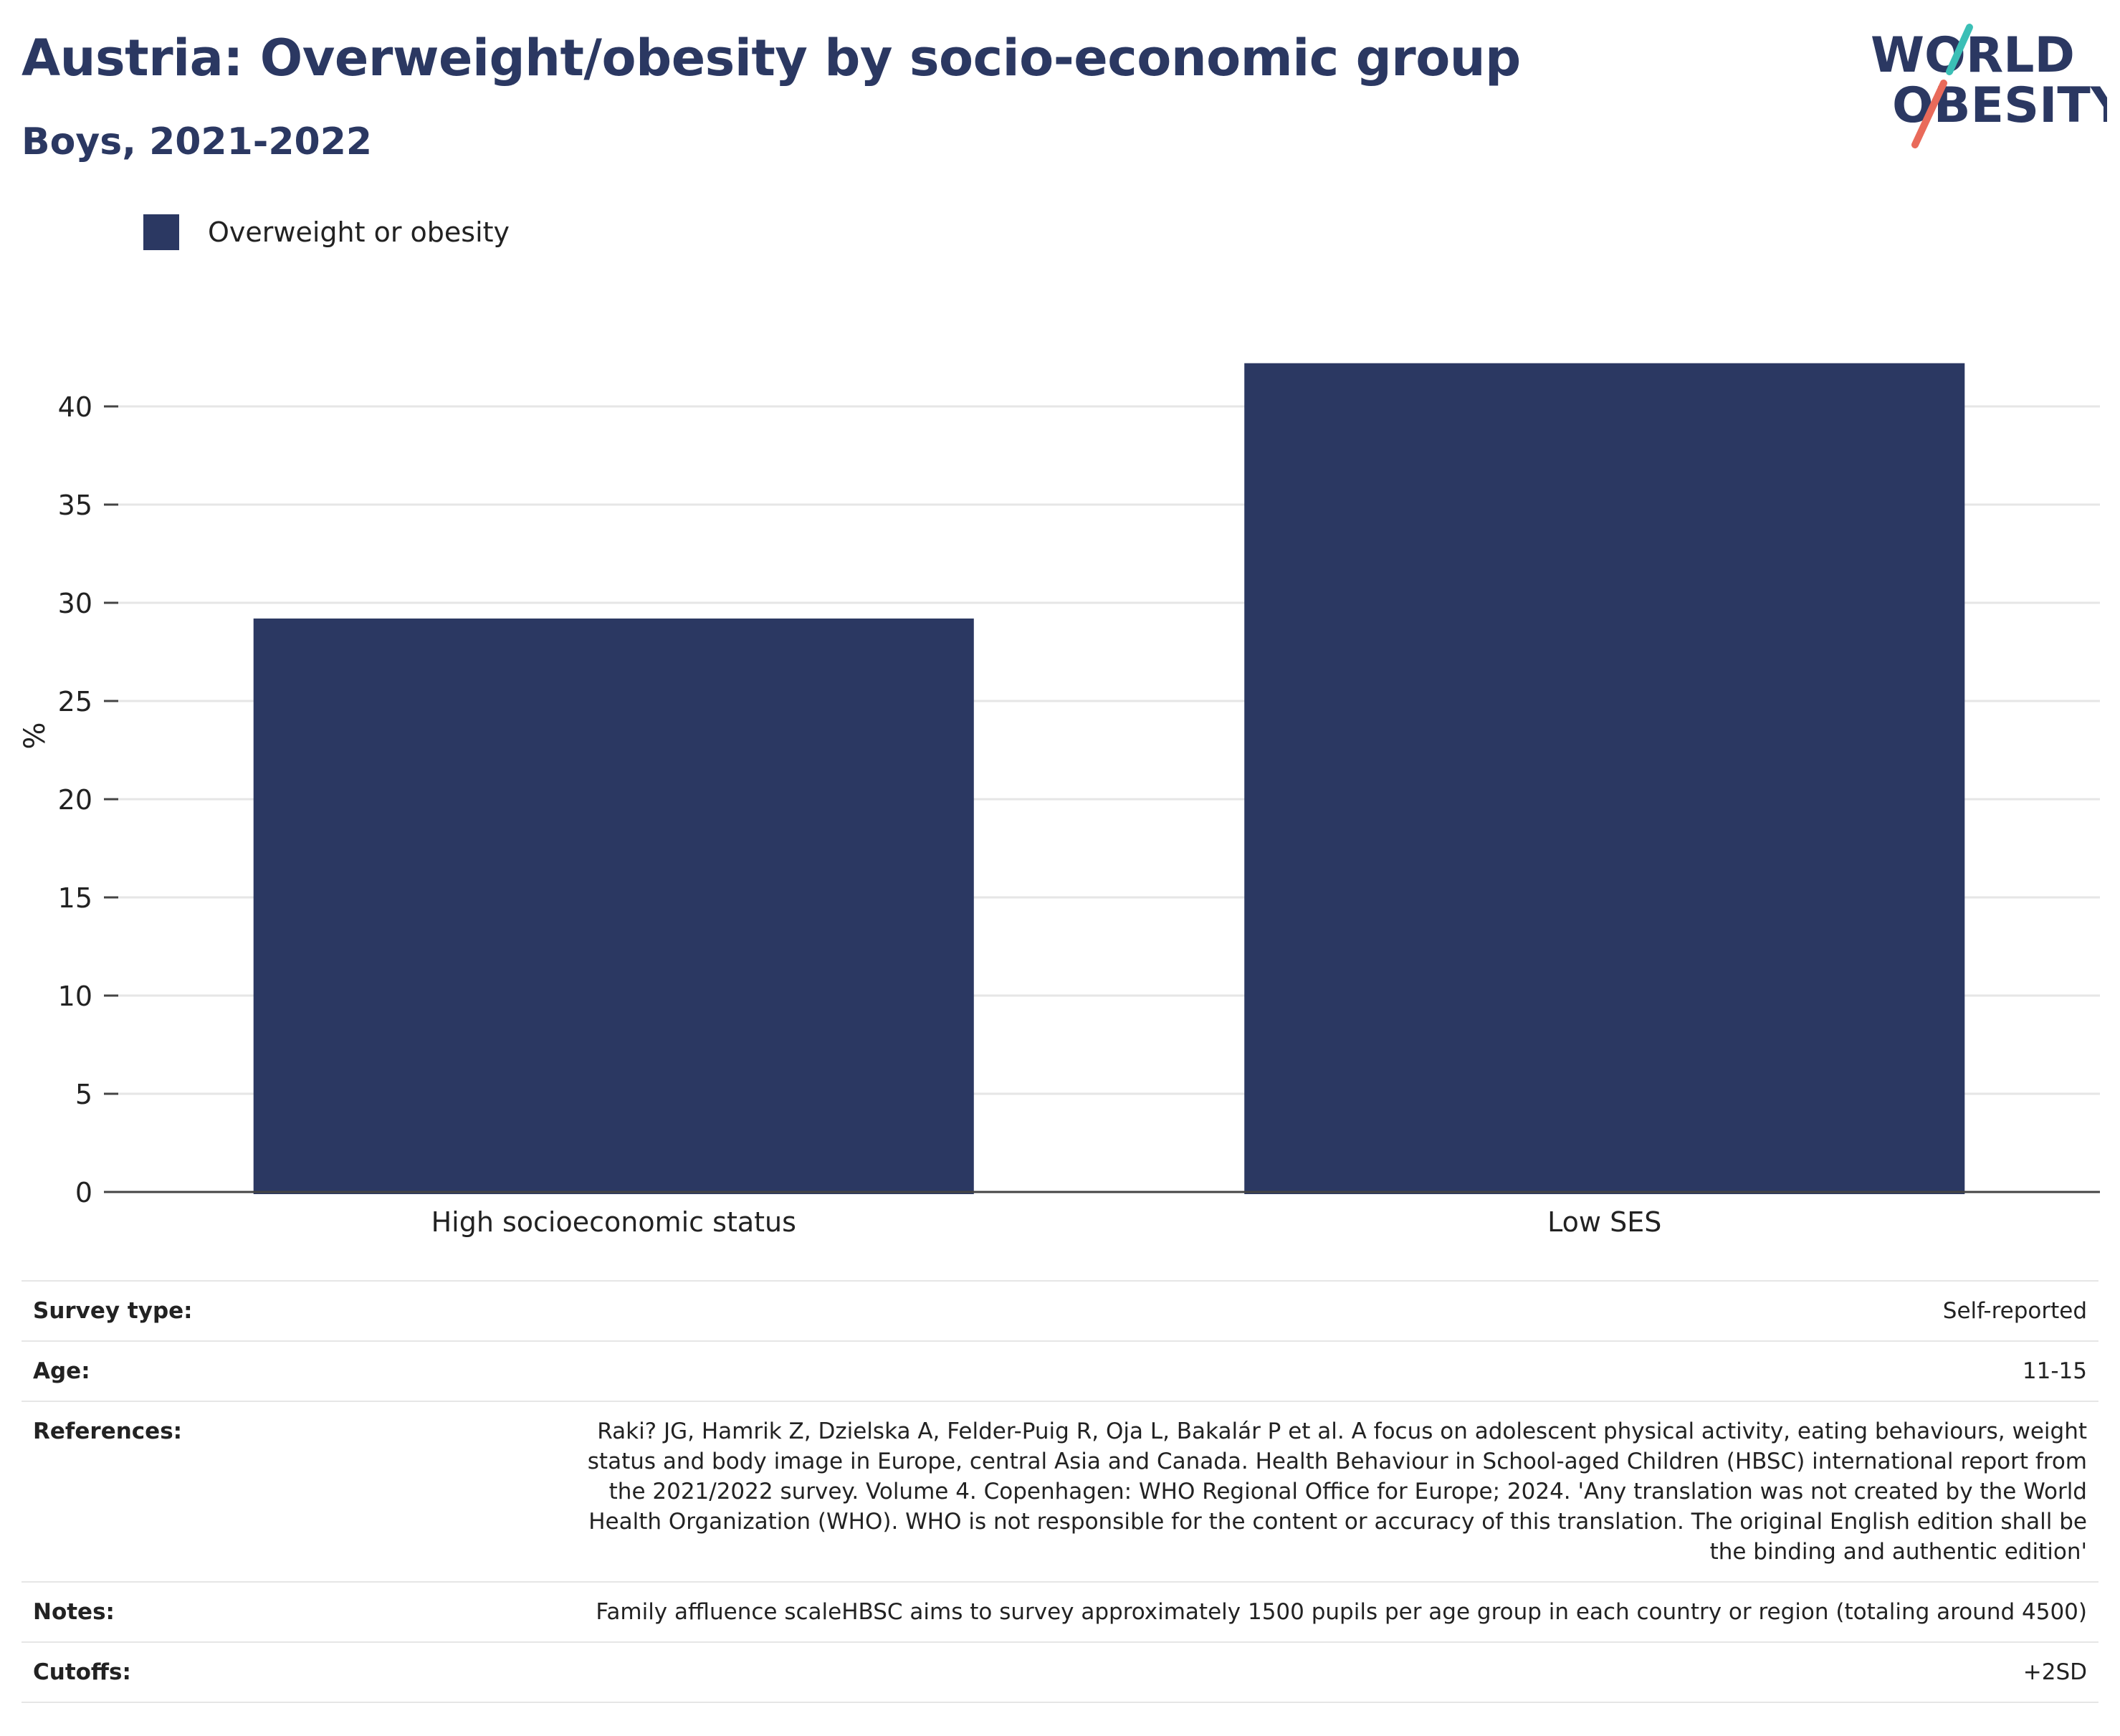 The height and width of the screenshot is (1736, 2120). I want to click on info-label: References:, so click(248, 1492).